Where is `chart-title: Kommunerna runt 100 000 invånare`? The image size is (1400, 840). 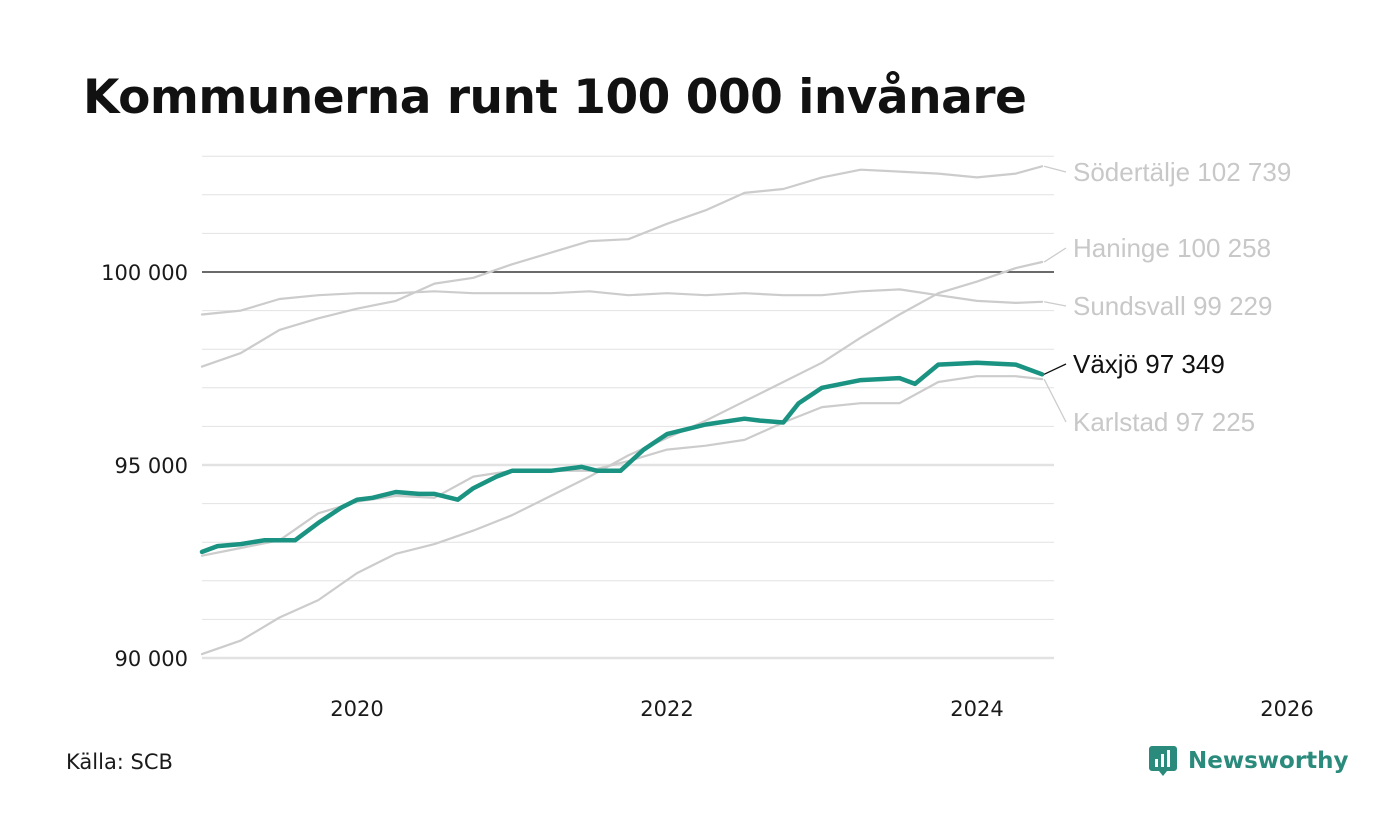 chart-title: Kommunerna runt 100 000 invånare is located at coordinates (555, 97).